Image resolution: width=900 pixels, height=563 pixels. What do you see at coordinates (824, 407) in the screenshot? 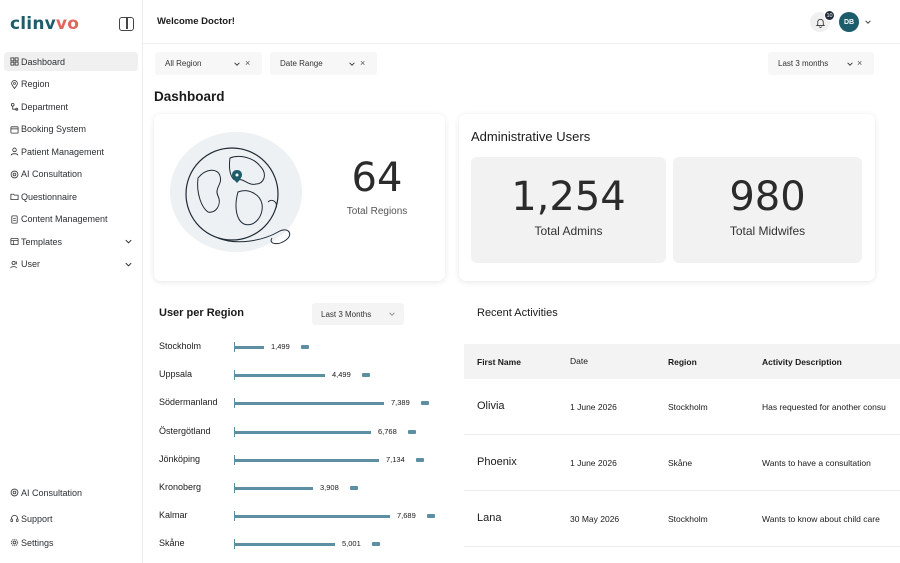
I see `cell-activity: Has requested for another consu` at bounding box center [824, 407].